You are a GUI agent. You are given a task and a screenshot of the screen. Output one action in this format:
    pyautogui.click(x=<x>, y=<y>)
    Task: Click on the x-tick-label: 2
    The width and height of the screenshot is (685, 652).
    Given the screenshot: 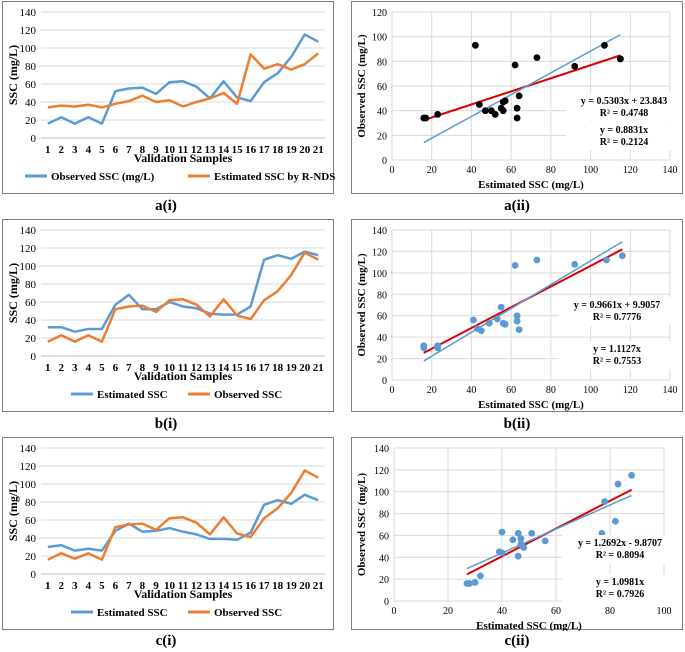 What is the action you would take?
    pyautogui.click(x=62, y=368)
    